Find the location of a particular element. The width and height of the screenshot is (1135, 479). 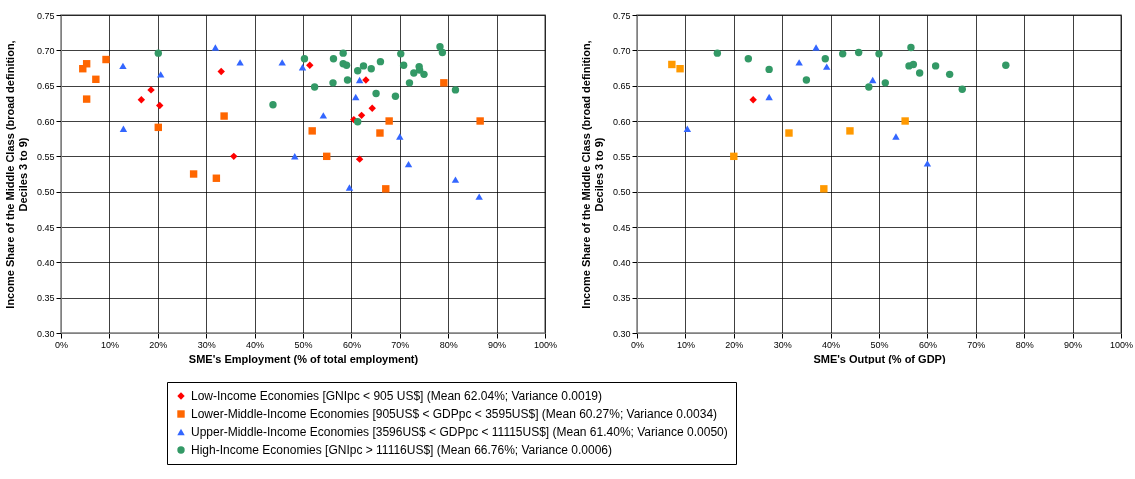

y-tick-label: 0.40 is located at coordinates (45, 262).